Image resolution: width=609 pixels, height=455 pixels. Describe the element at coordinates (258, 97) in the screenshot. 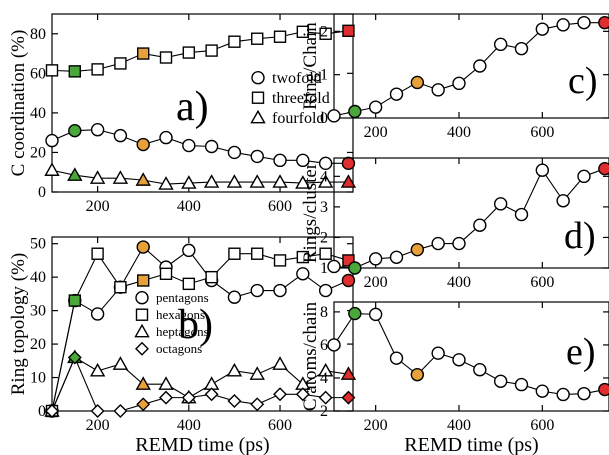

I see `legend-marker-a` at that location.